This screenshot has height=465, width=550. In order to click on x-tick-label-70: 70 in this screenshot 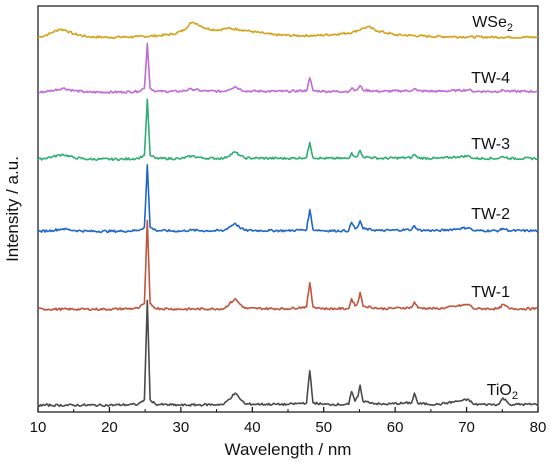, I will do `click(466, 427)`.